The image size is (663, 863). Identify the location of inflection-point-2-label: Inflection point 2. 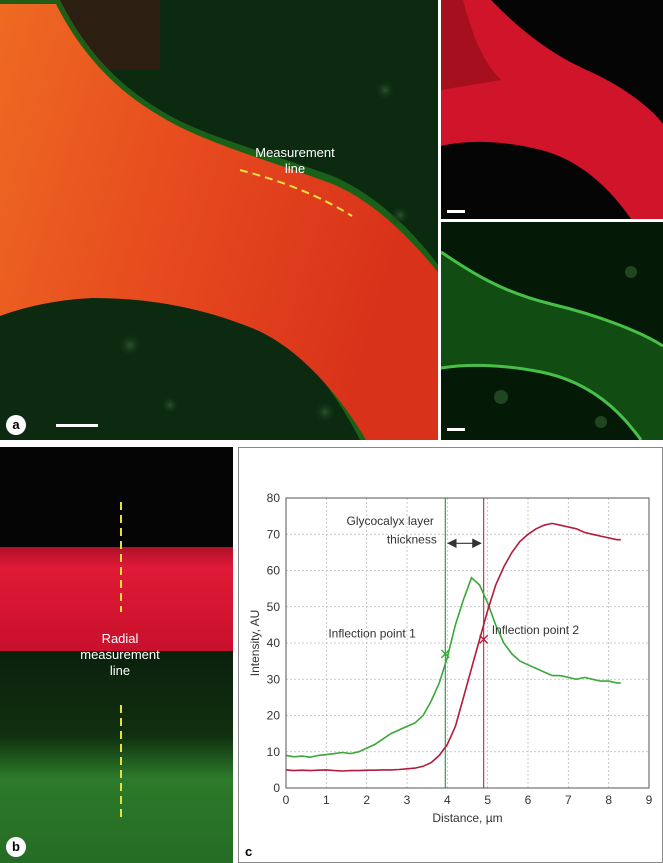
(536, 630).